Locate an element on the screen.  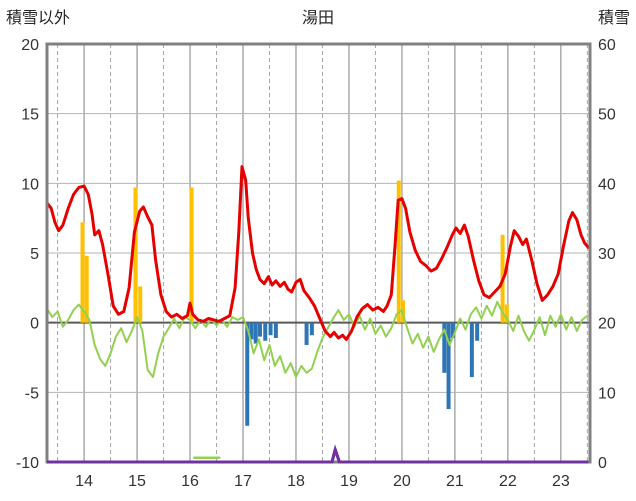
snow-depth-overlay is located at coordinates (318, 454).